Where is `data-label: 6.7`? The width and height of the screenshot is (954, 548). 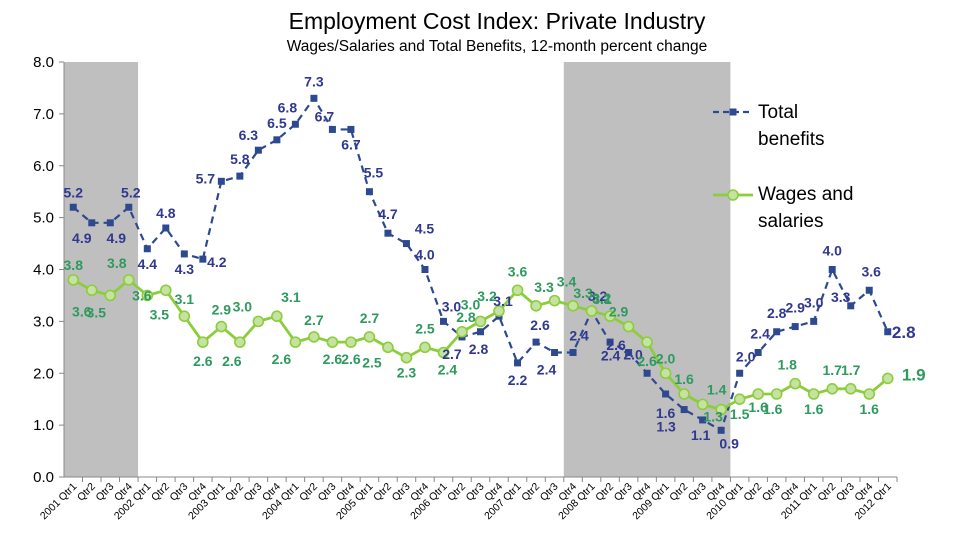
data-label: 6.7 is located at coordinates (351, 144).